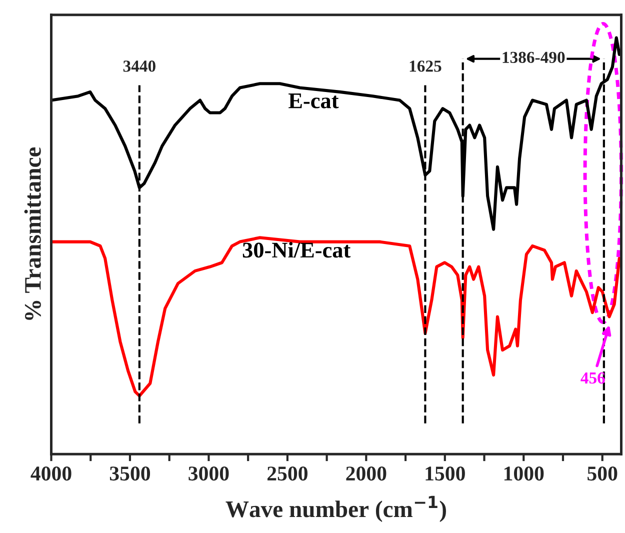 The height and width of the screenshot is (533, 625). Describe the element at coordinates (426, 66) in the screenshot. I see `ref-line-label: 1625` at that location.